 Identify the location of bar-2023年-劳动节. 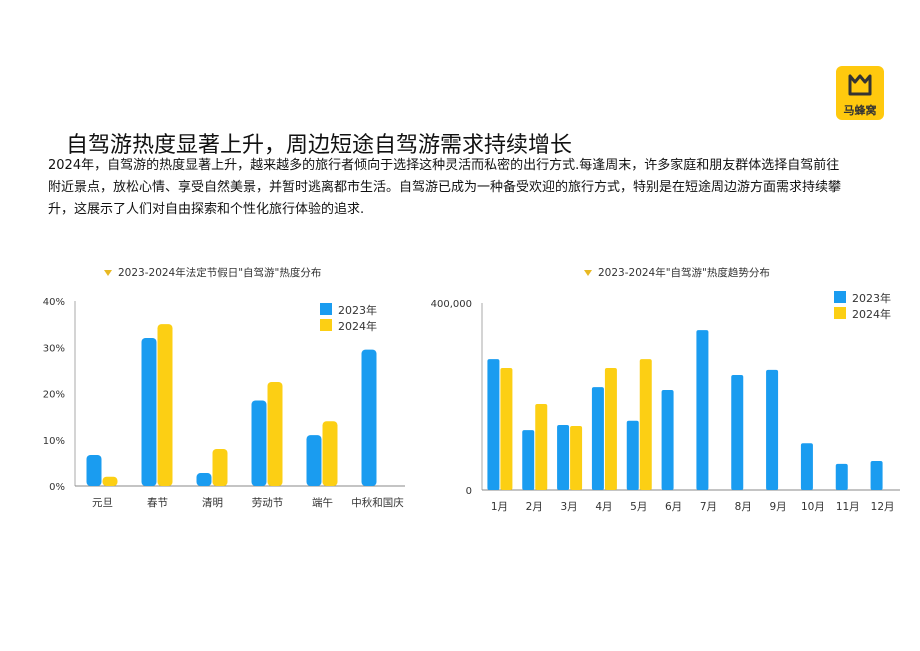
(259, 443).